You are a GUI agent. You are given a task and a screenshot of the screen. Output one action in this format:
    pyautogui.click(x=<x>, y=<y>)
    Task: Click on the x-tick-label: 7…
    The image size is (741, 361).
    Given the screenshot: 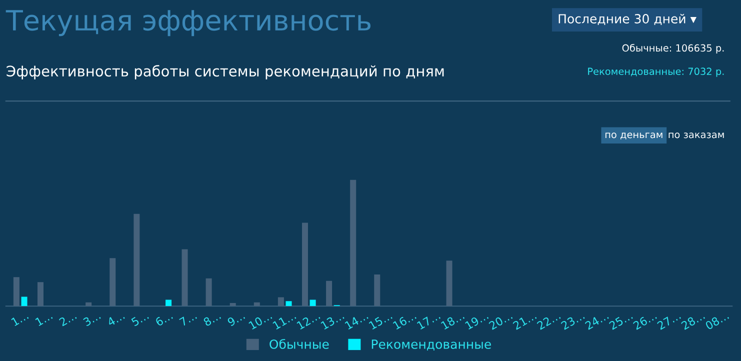 What is the action you would take?
    pyautogui.click(x=188, y=318)
    